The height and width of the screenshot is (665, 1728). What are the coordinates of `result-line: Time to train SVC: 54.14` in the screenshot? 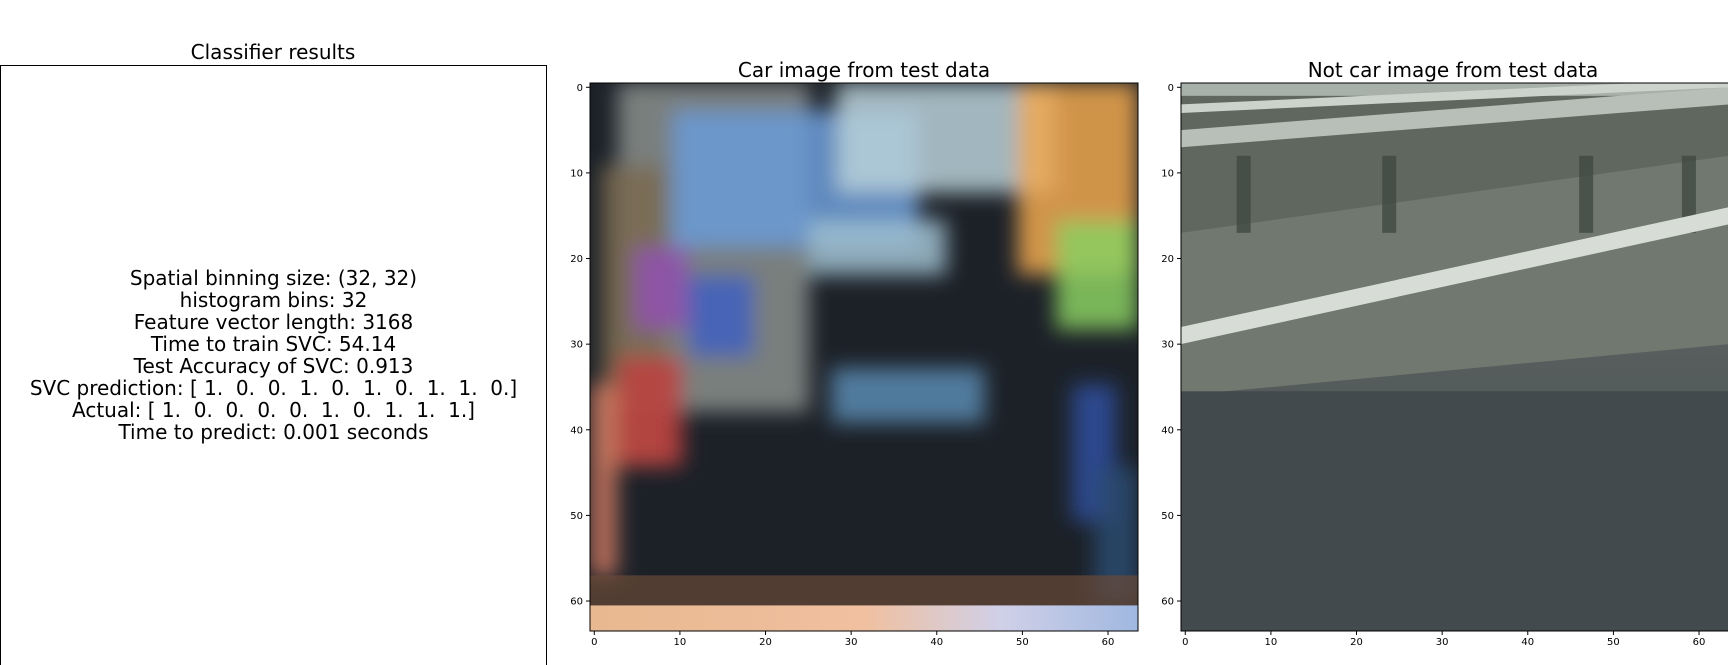 It's located at (273, 344).